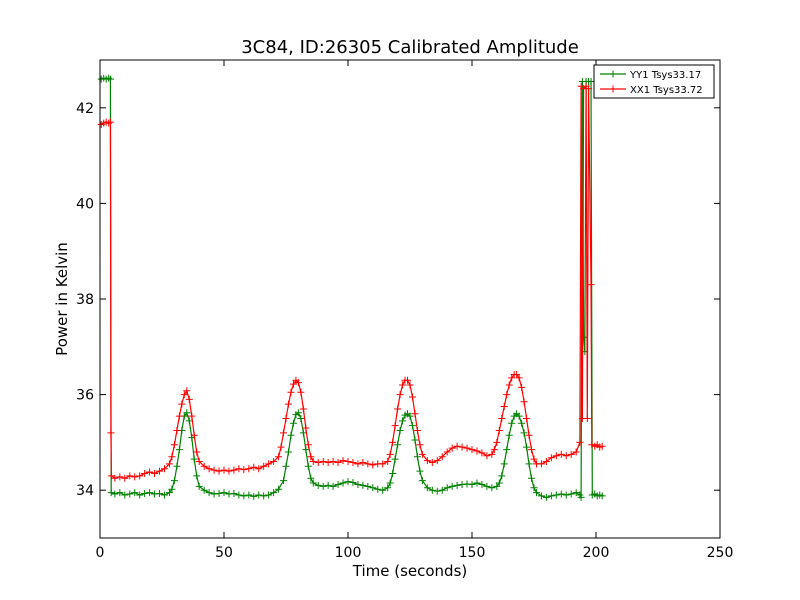 Image resolution: width=800 pixels, height=600 pixels. What do you see at coordinates (62, 299) in the screenshot?
I see `y-axis-label: Power in Kelvin` at bounding box center [62, 299].